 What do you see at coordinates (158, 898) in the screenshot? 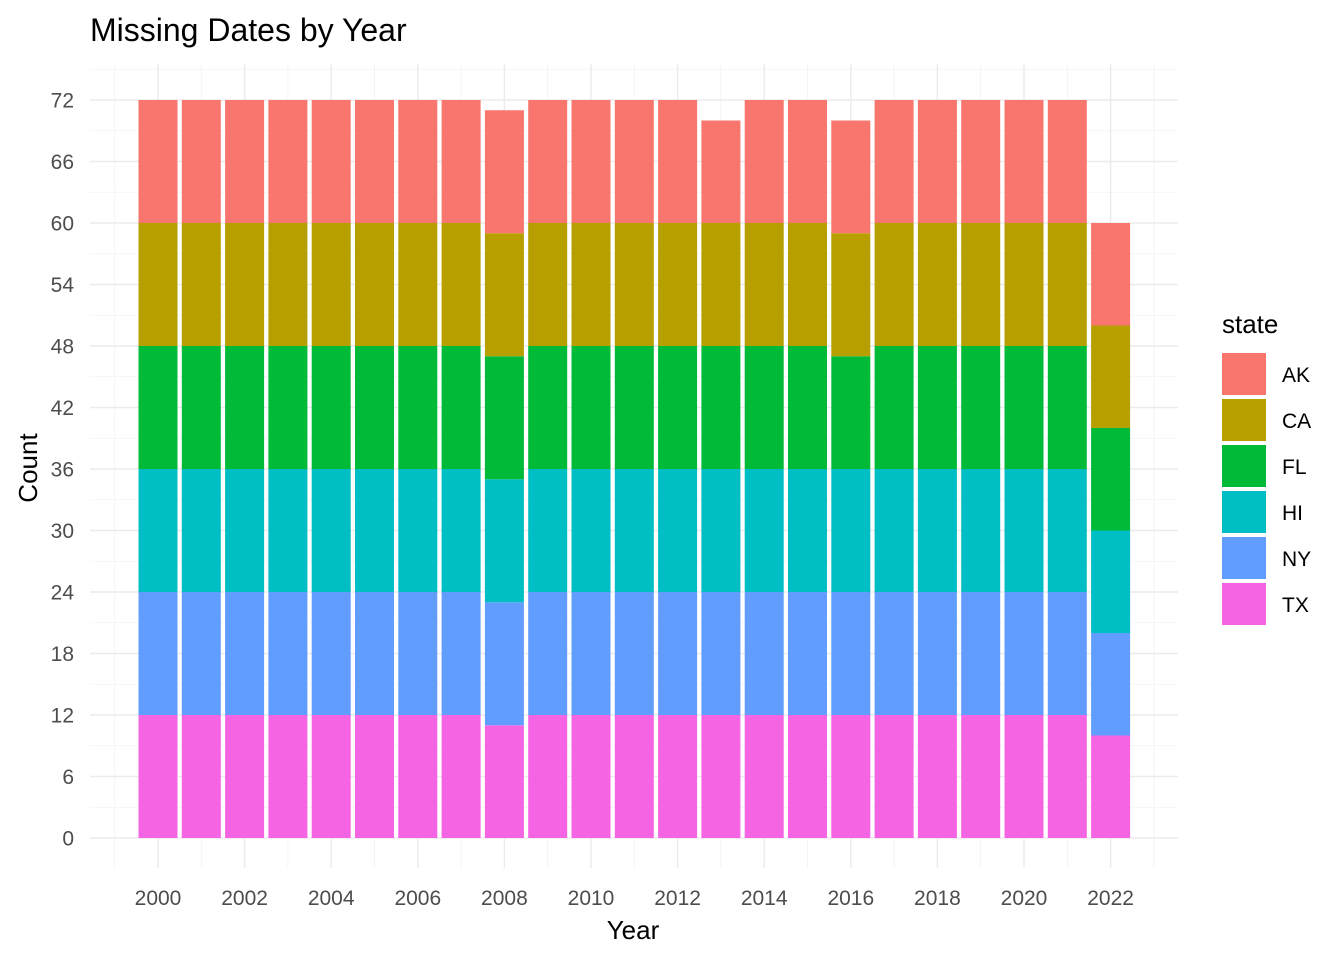
I see `x-tick-label: 2000` at bounding box center [158, 898].